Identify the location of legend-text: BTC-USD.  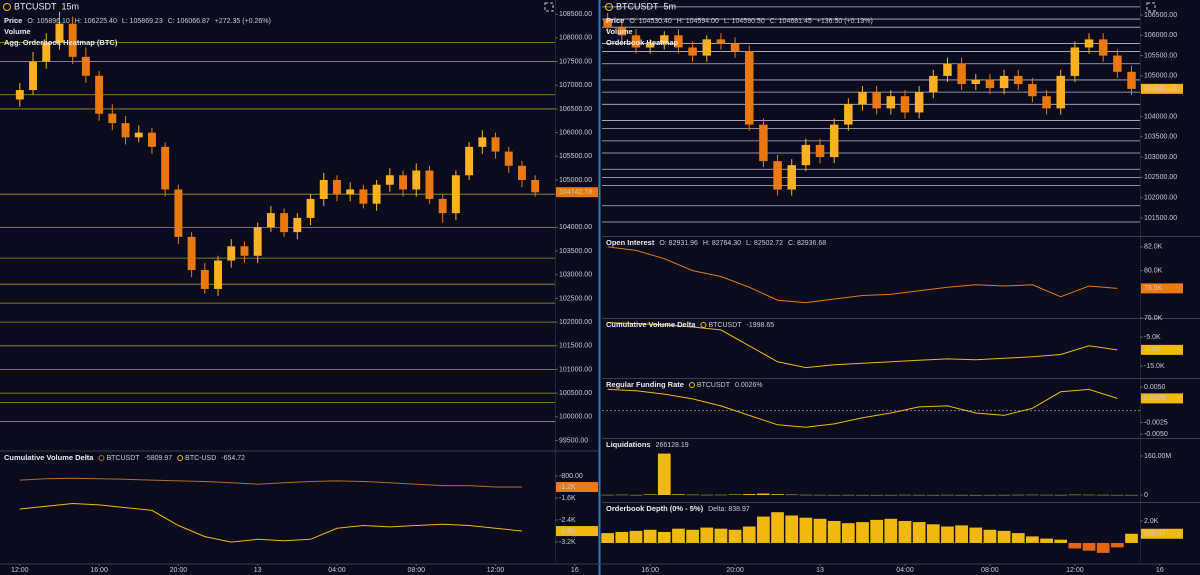
(200, 458).